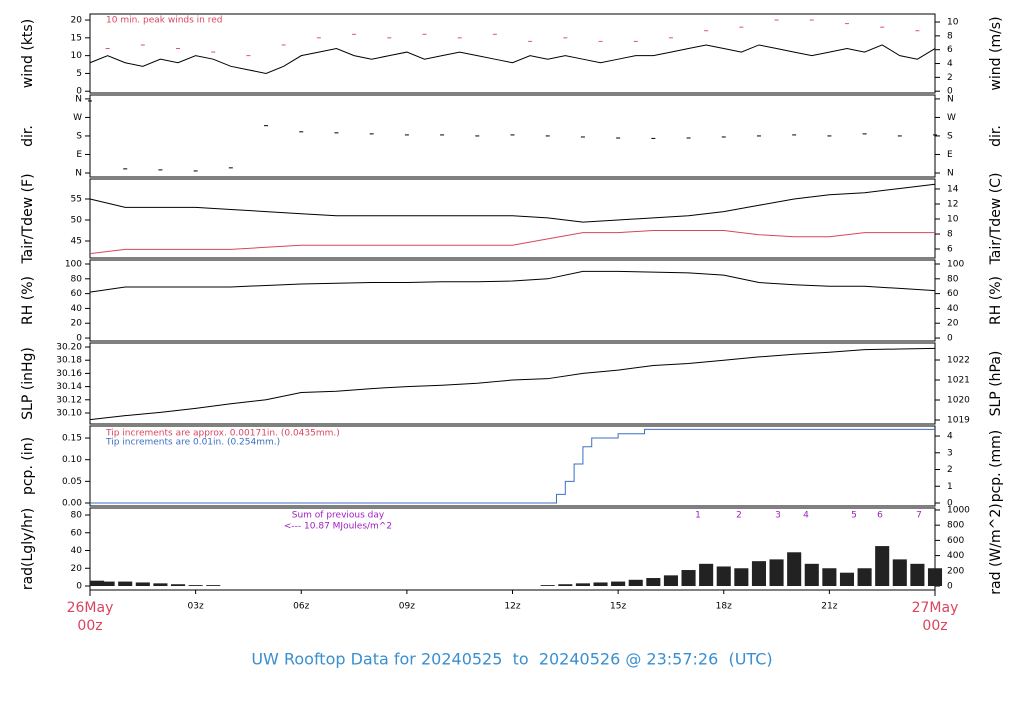 The width and height of the screenshot is (1024, 704). Describe the element at coordinates (996, 136) in the screenshot. I see `y2-axis-label: dir.` at that location.